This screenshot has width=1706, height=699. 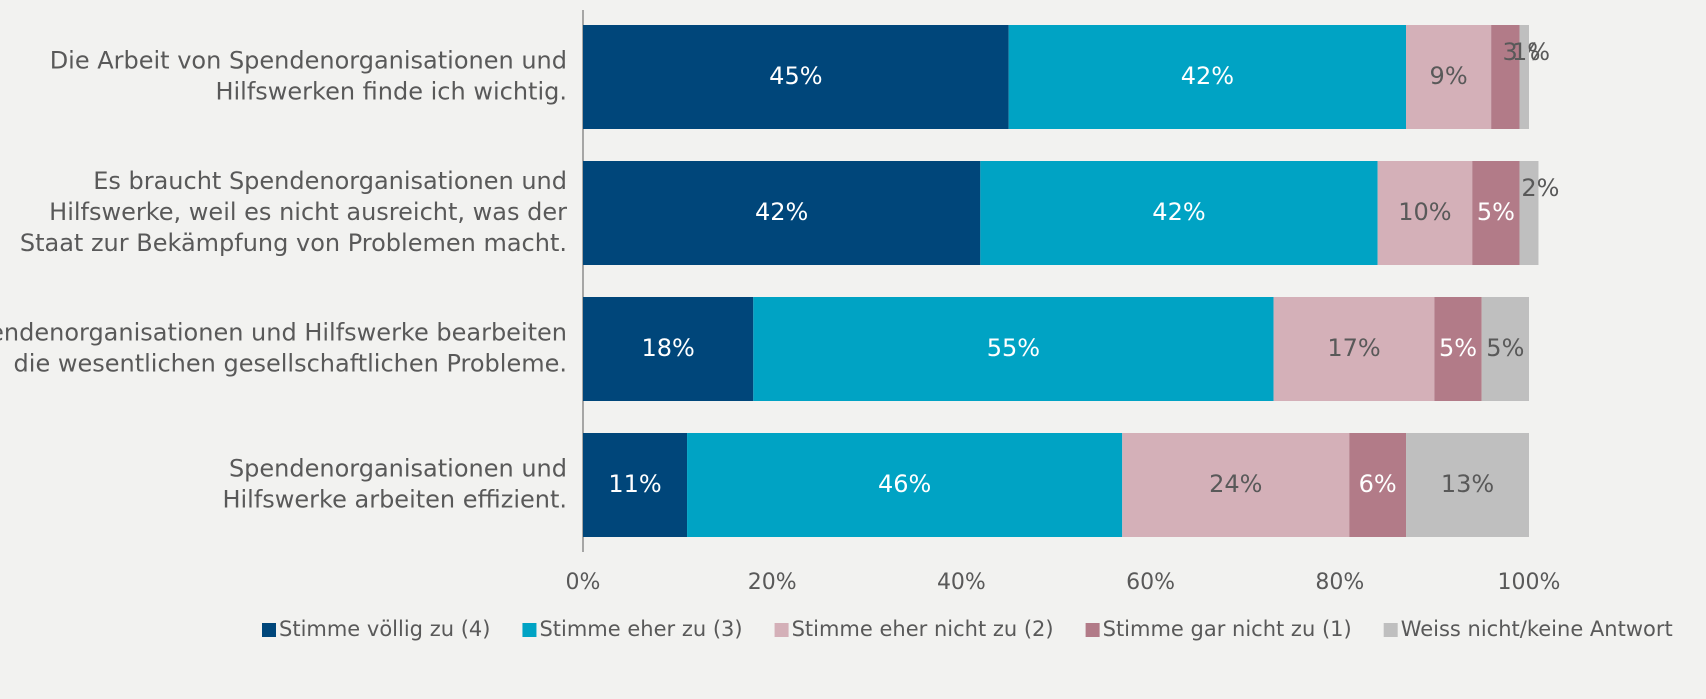 What do you see at coordinates (1537, 629) in the screenshot?
I see `legend-label: Weiss nicht/keine Antwort` at bounding box center [1537, 629].